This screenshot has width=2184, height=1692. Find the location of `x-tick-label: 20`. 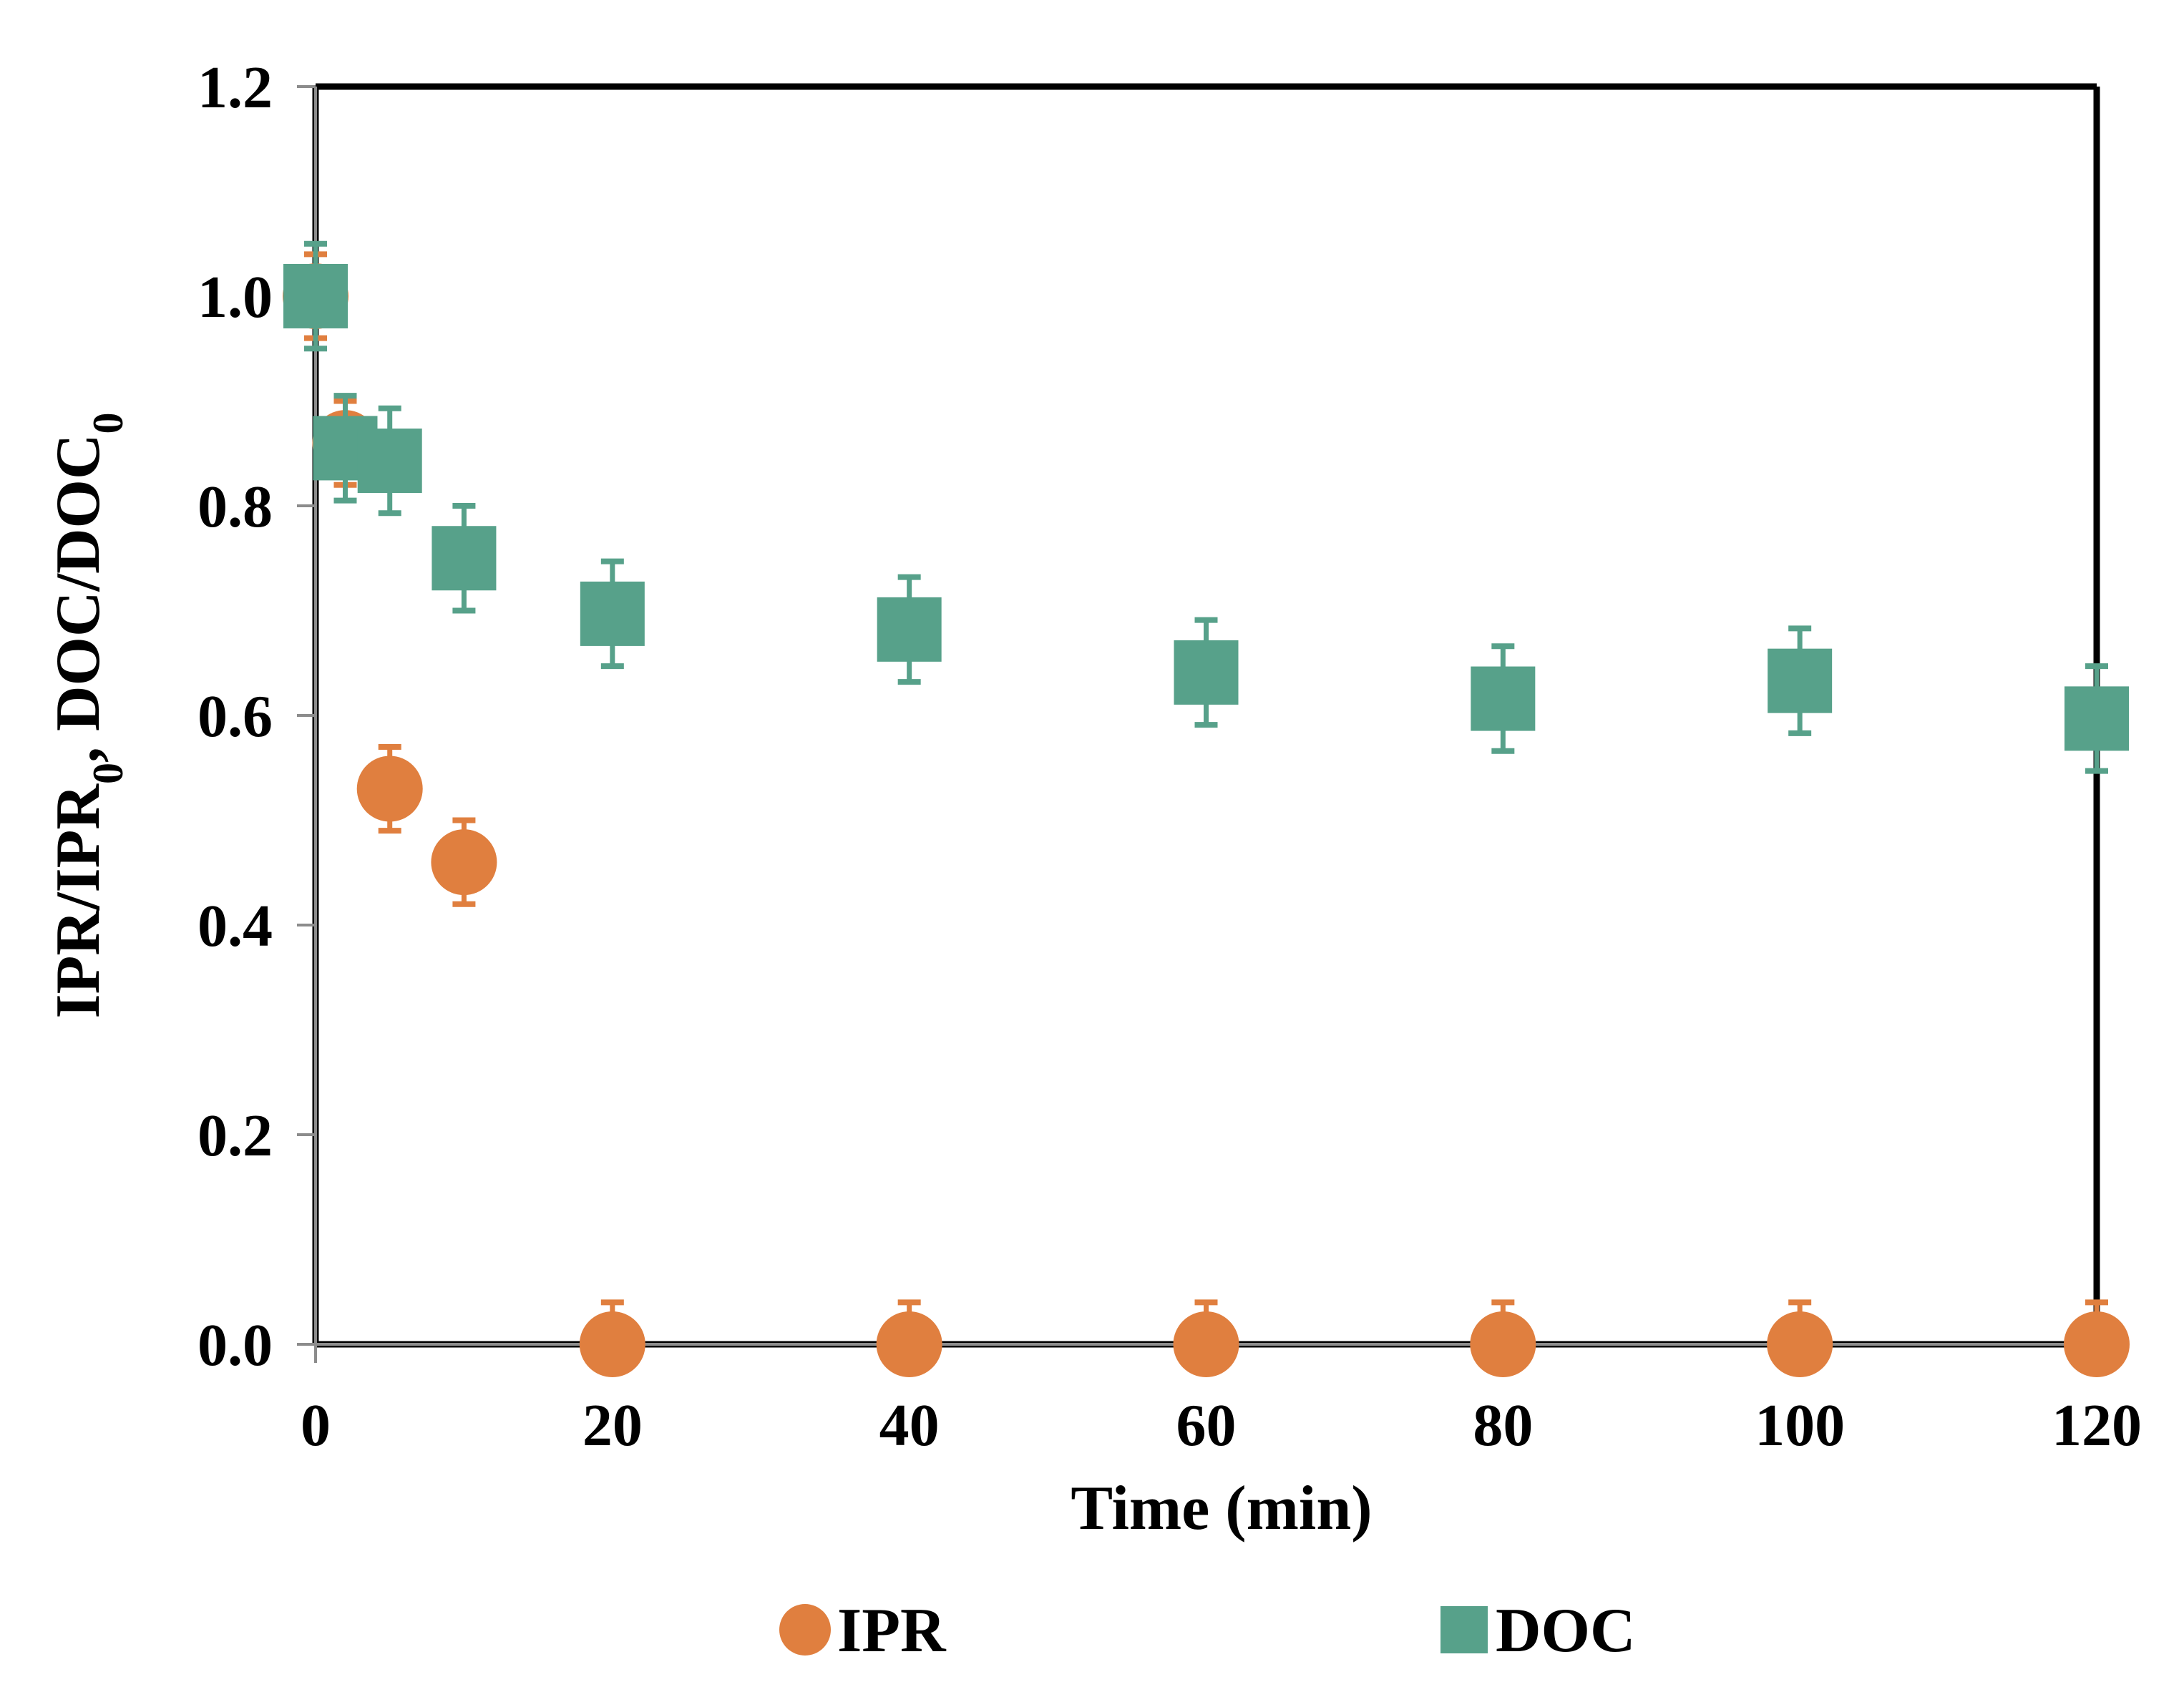

x-tick-label: 20 is located at coordinates (612, 1425).